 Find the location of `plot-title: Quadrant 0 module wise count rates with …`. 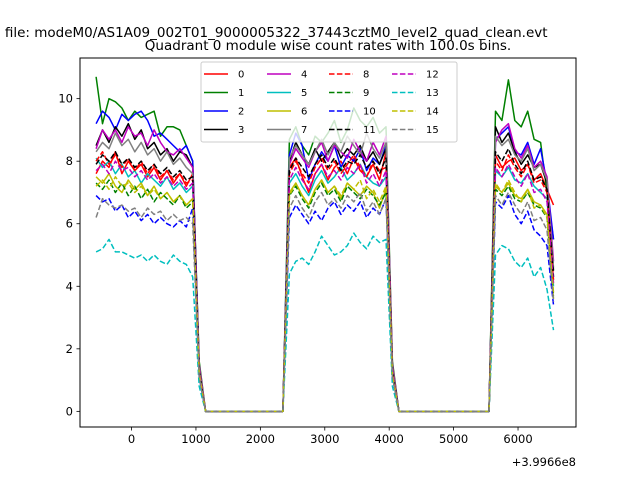

plot-title: Quadrant 0 module wise count rates with … is located at coordinates (328, 46).